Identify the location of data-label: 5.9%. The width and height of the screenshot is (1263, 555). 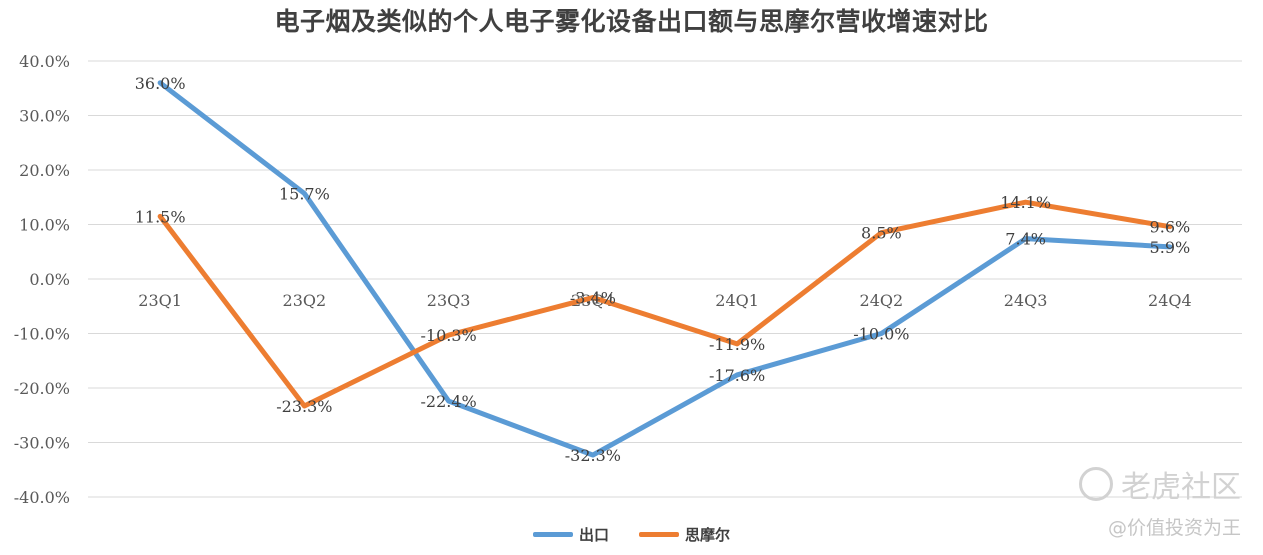
(1170, 247).